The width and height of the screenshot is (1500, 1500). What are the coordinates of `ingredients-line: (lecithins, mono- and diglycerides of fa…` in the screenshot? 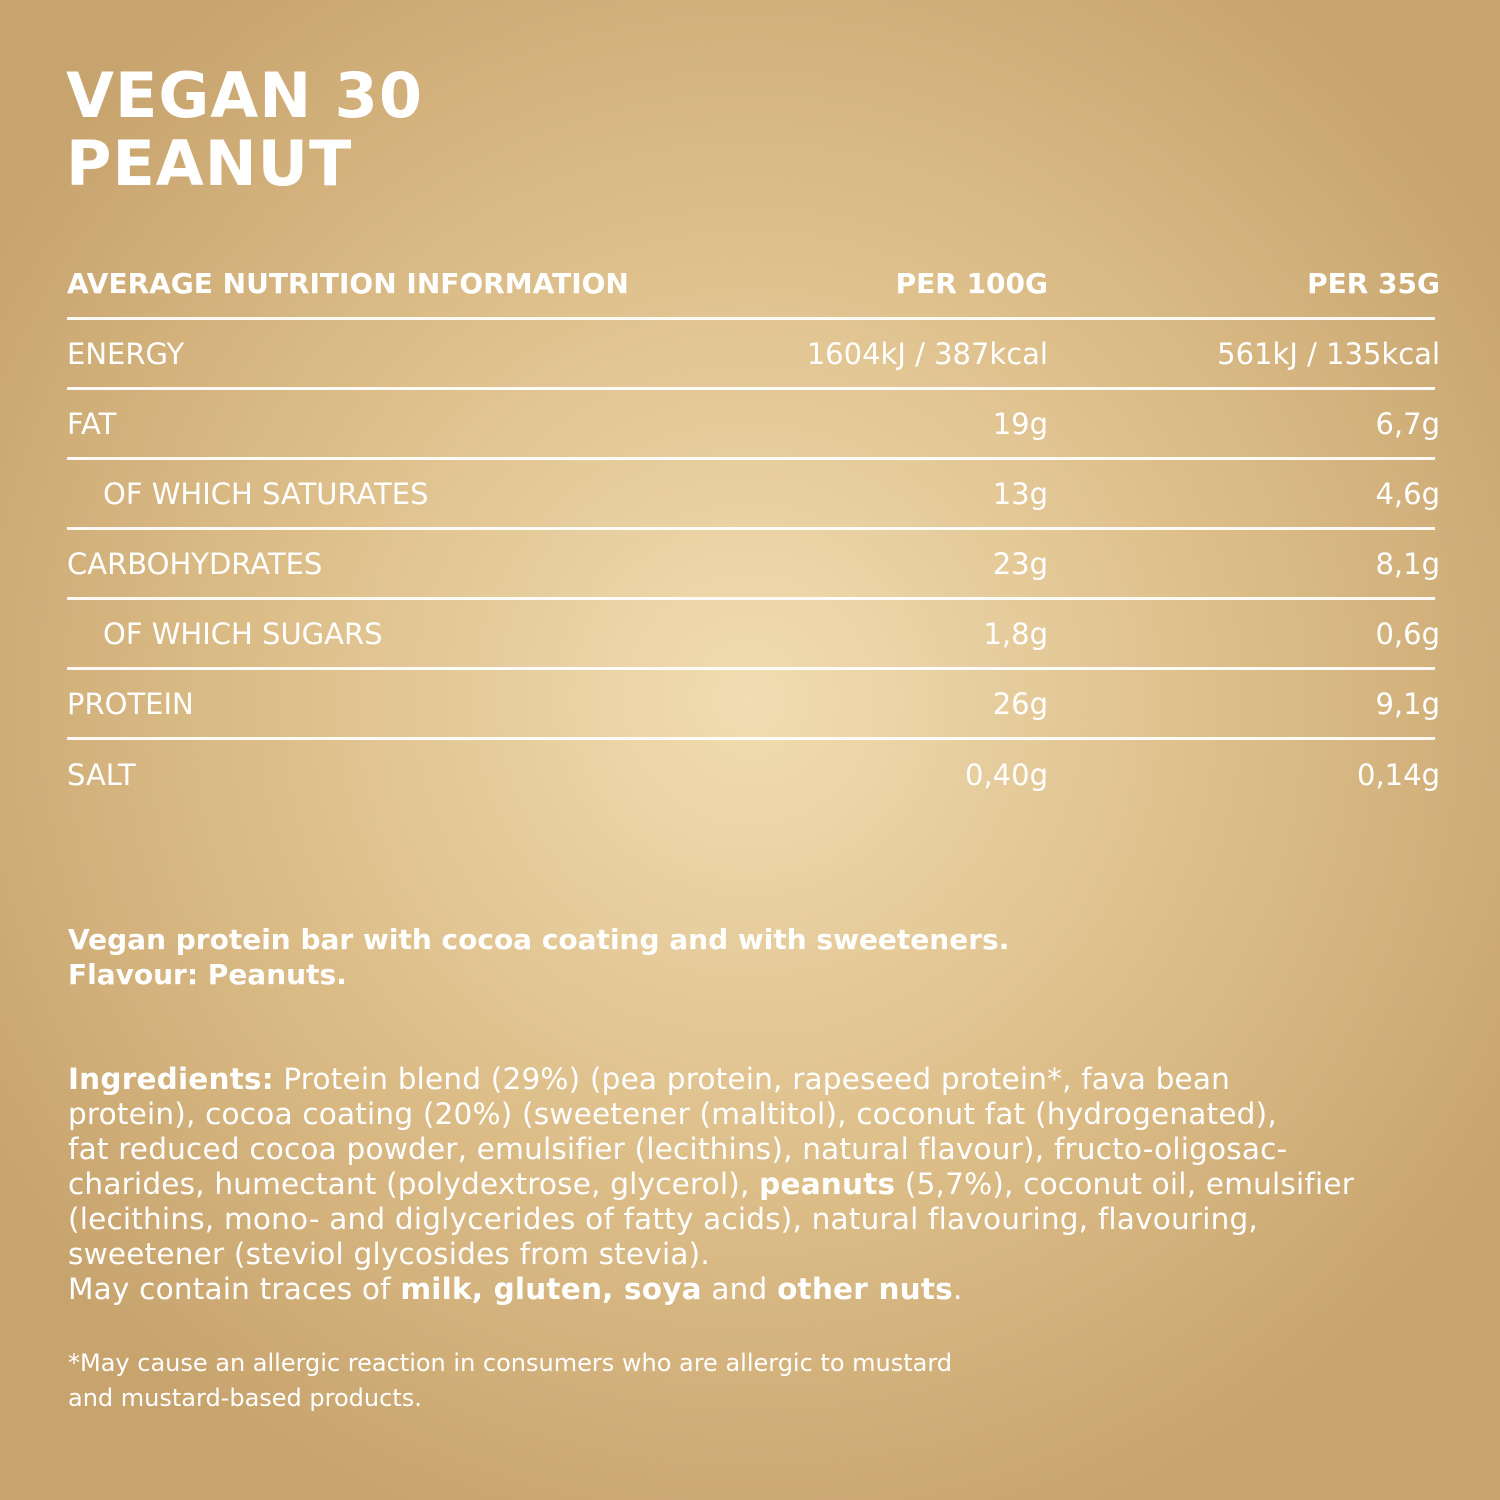 It's located at (711, 1219).